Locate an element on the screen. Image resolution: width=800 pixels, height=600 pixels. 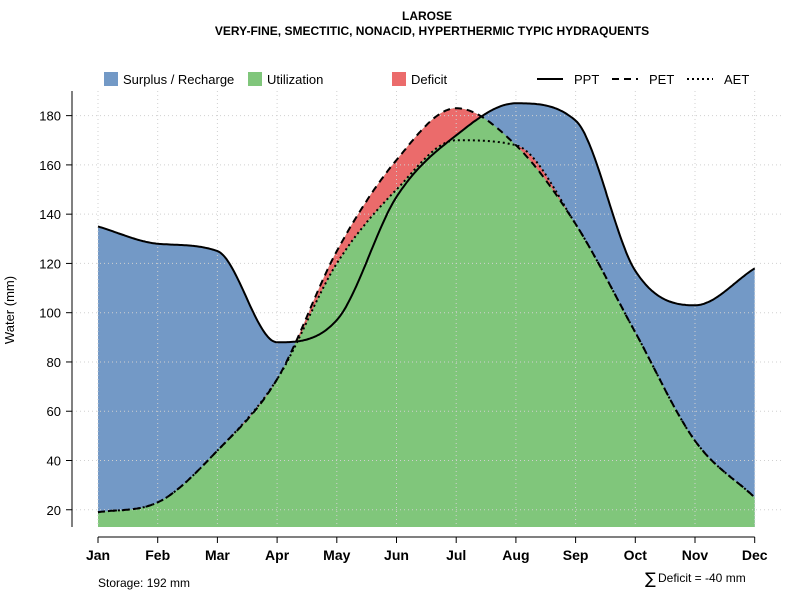
legend-label-utilization: Utilization is located at coordinates (295, 79).